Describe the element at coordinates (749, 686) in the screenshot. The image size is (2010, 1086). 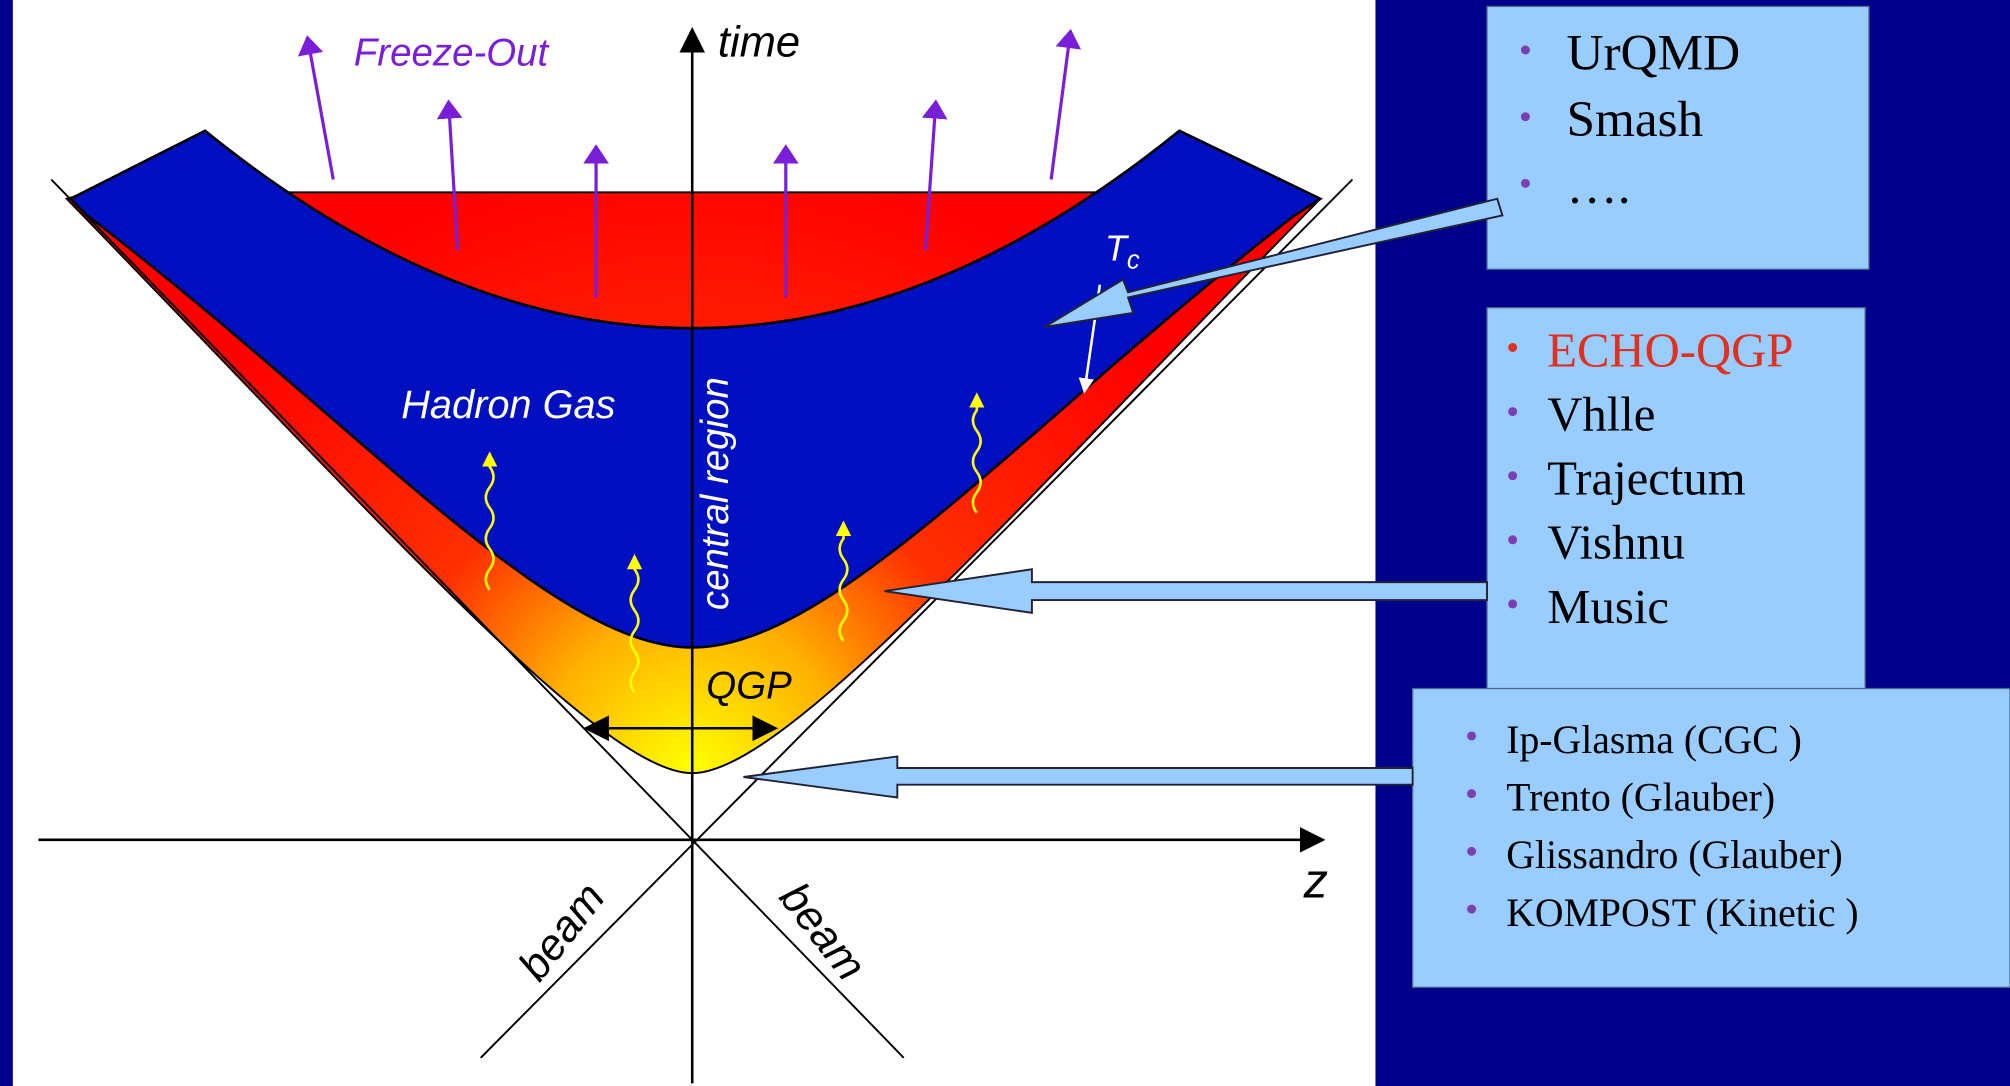
I see `qgp-label: QGP` at that location.